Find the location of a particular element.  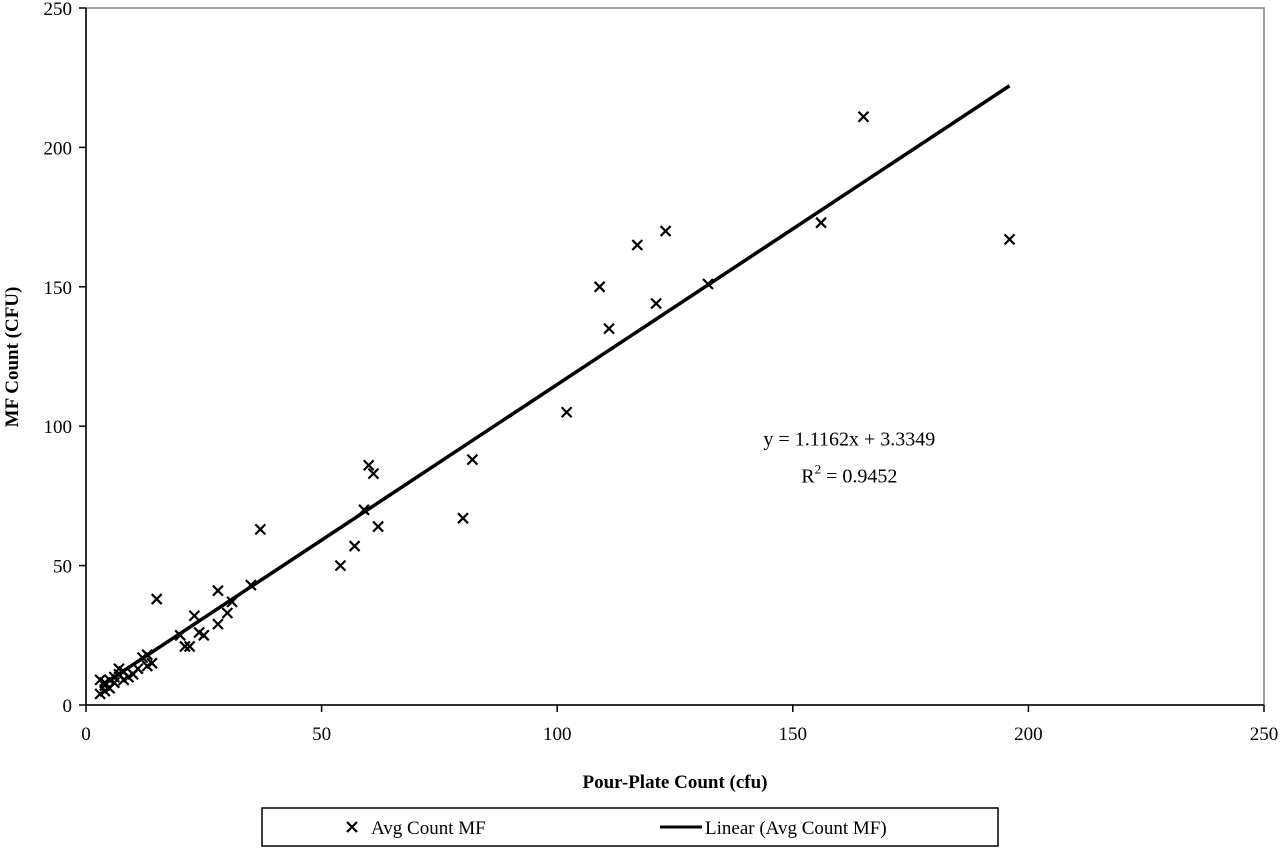

x-axis-ticks: 0 50 100 150 200 250 is located at coordinates (679, 725).